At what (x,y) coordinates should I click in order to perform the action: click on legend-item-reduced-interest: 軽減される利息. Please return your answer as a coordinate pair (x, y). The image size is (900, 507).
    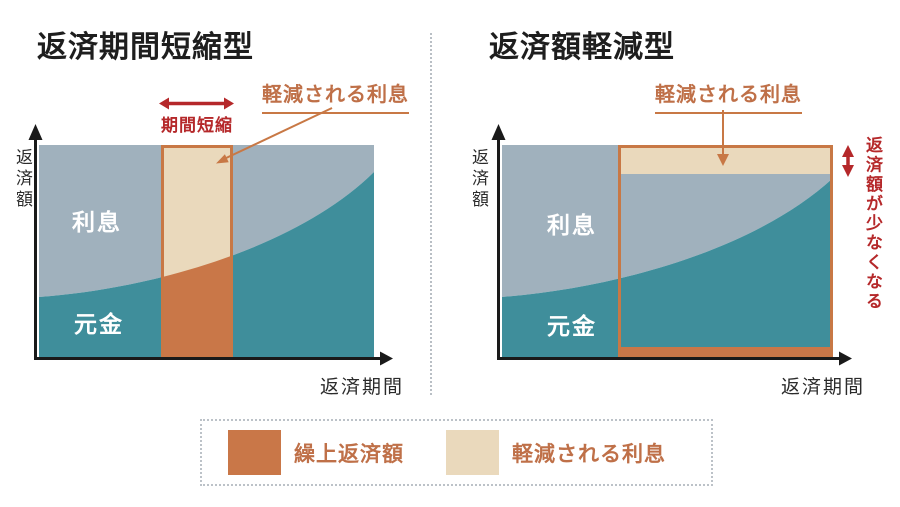
    Looking at the image, I should click on (556, 452).